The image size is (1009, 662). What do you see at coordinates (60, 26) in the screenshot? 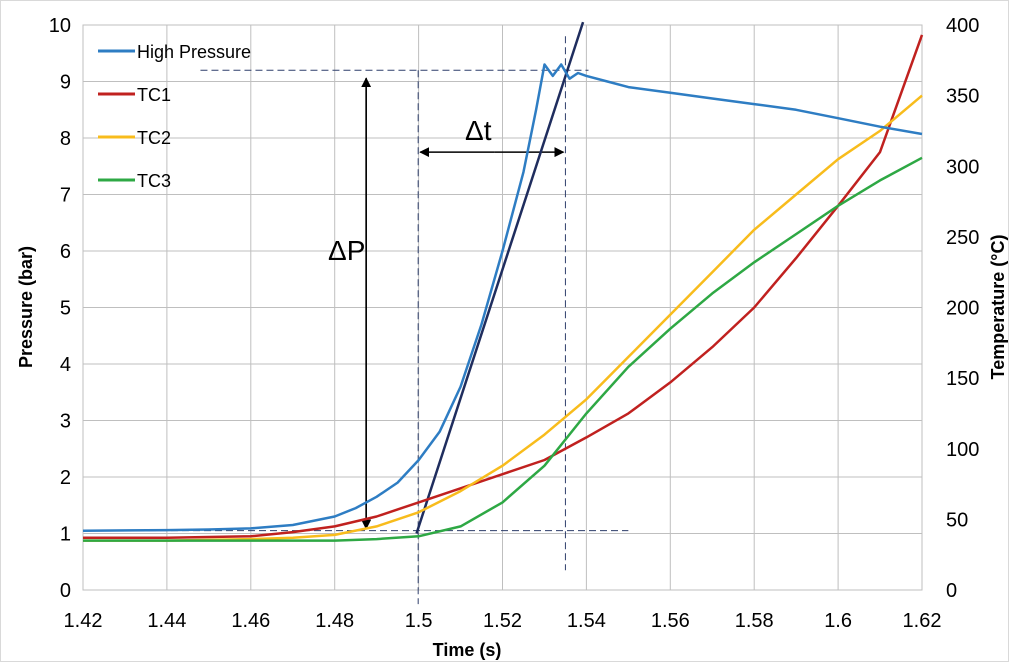
I see `y-tick-label: 10` at bounding box center [60, 26].